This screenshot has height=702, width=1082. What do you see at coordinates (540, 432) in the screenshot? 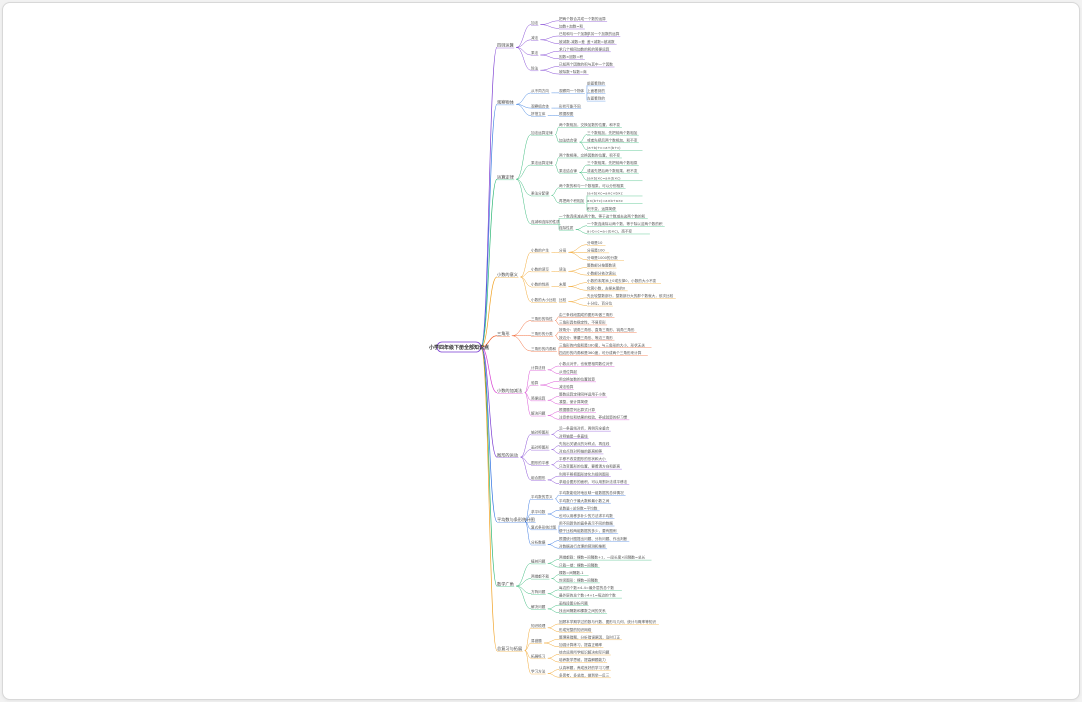
I see `branch-7-1: 轴对称图形` at bounding box center [540, 432].